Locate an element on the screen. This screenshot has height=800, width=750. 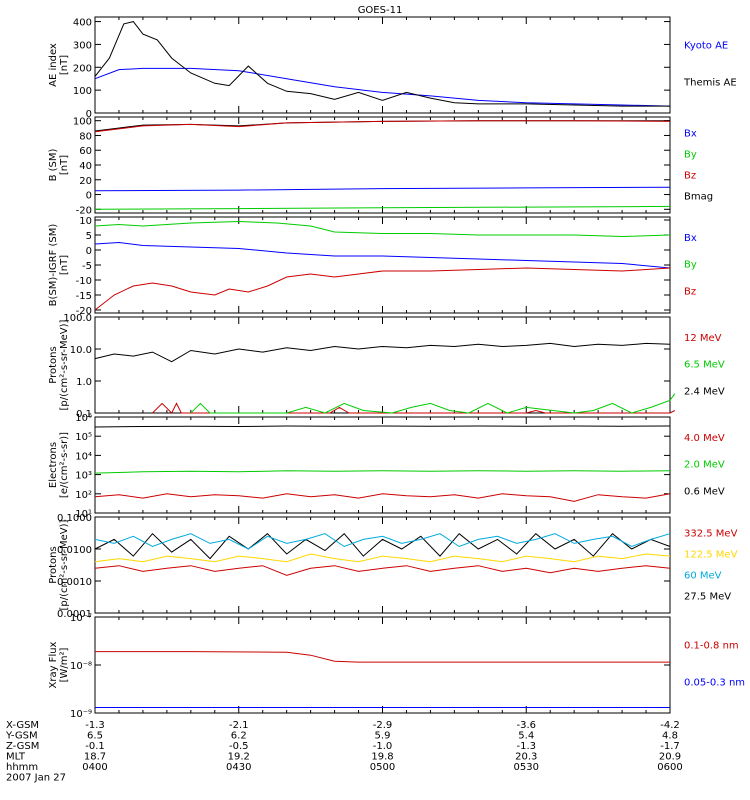
legend-item: 60 MeV is located at coordinates (703, 575).